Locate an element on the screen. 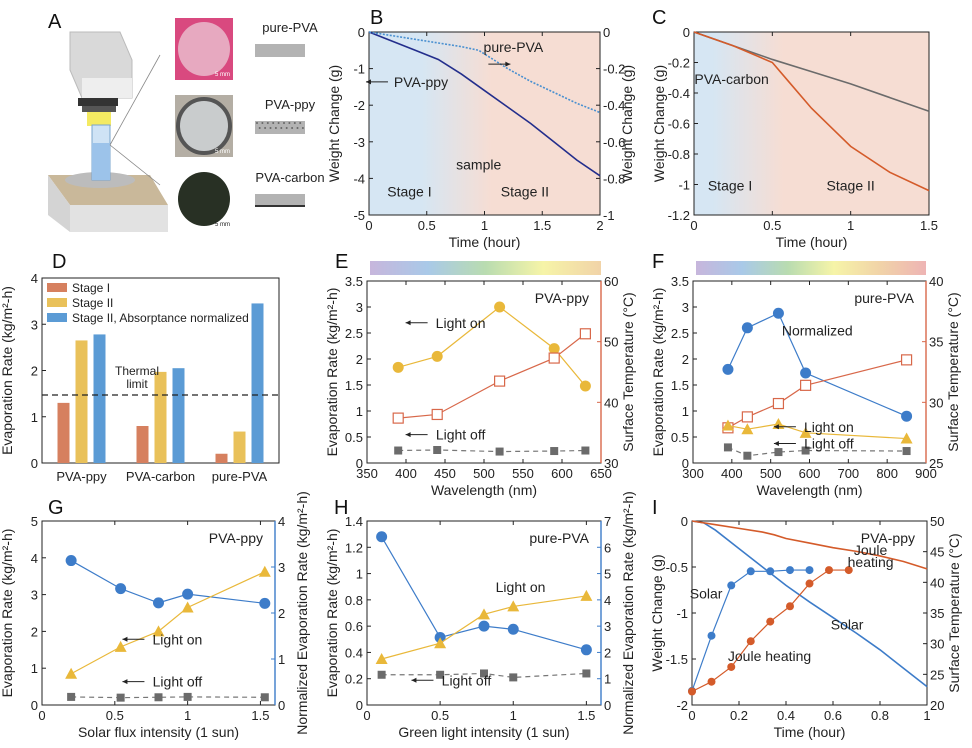 This screenshot has width=972, height=748. x-tick-label: 450 is located at coordinates (445, 473).